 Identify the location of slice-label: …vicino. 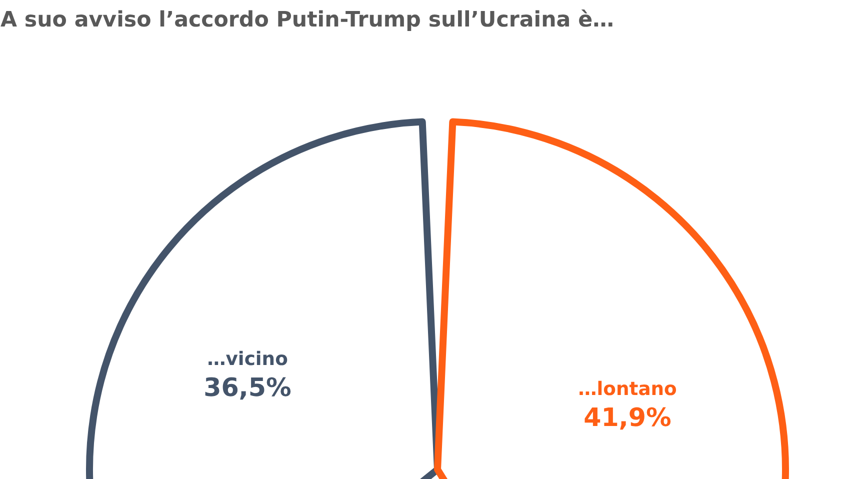
(247, 359).